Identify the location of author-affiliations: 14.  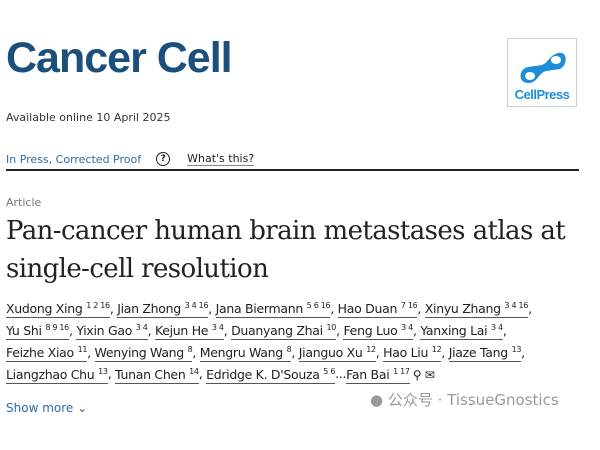
(194, 371).